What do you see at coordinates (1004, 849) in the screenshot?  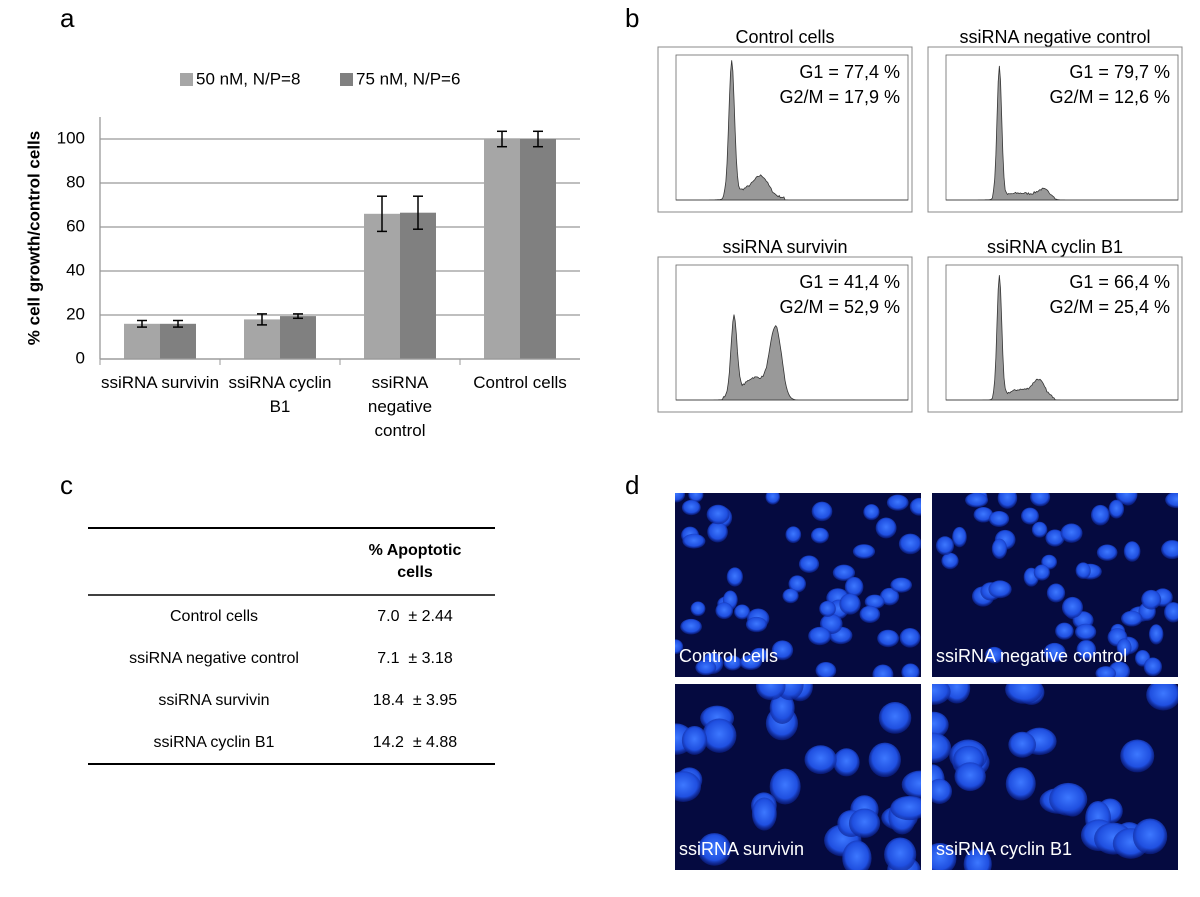 I see `image-caption: ssiRNA cyclin B1` at bounding box center [1004, 849].